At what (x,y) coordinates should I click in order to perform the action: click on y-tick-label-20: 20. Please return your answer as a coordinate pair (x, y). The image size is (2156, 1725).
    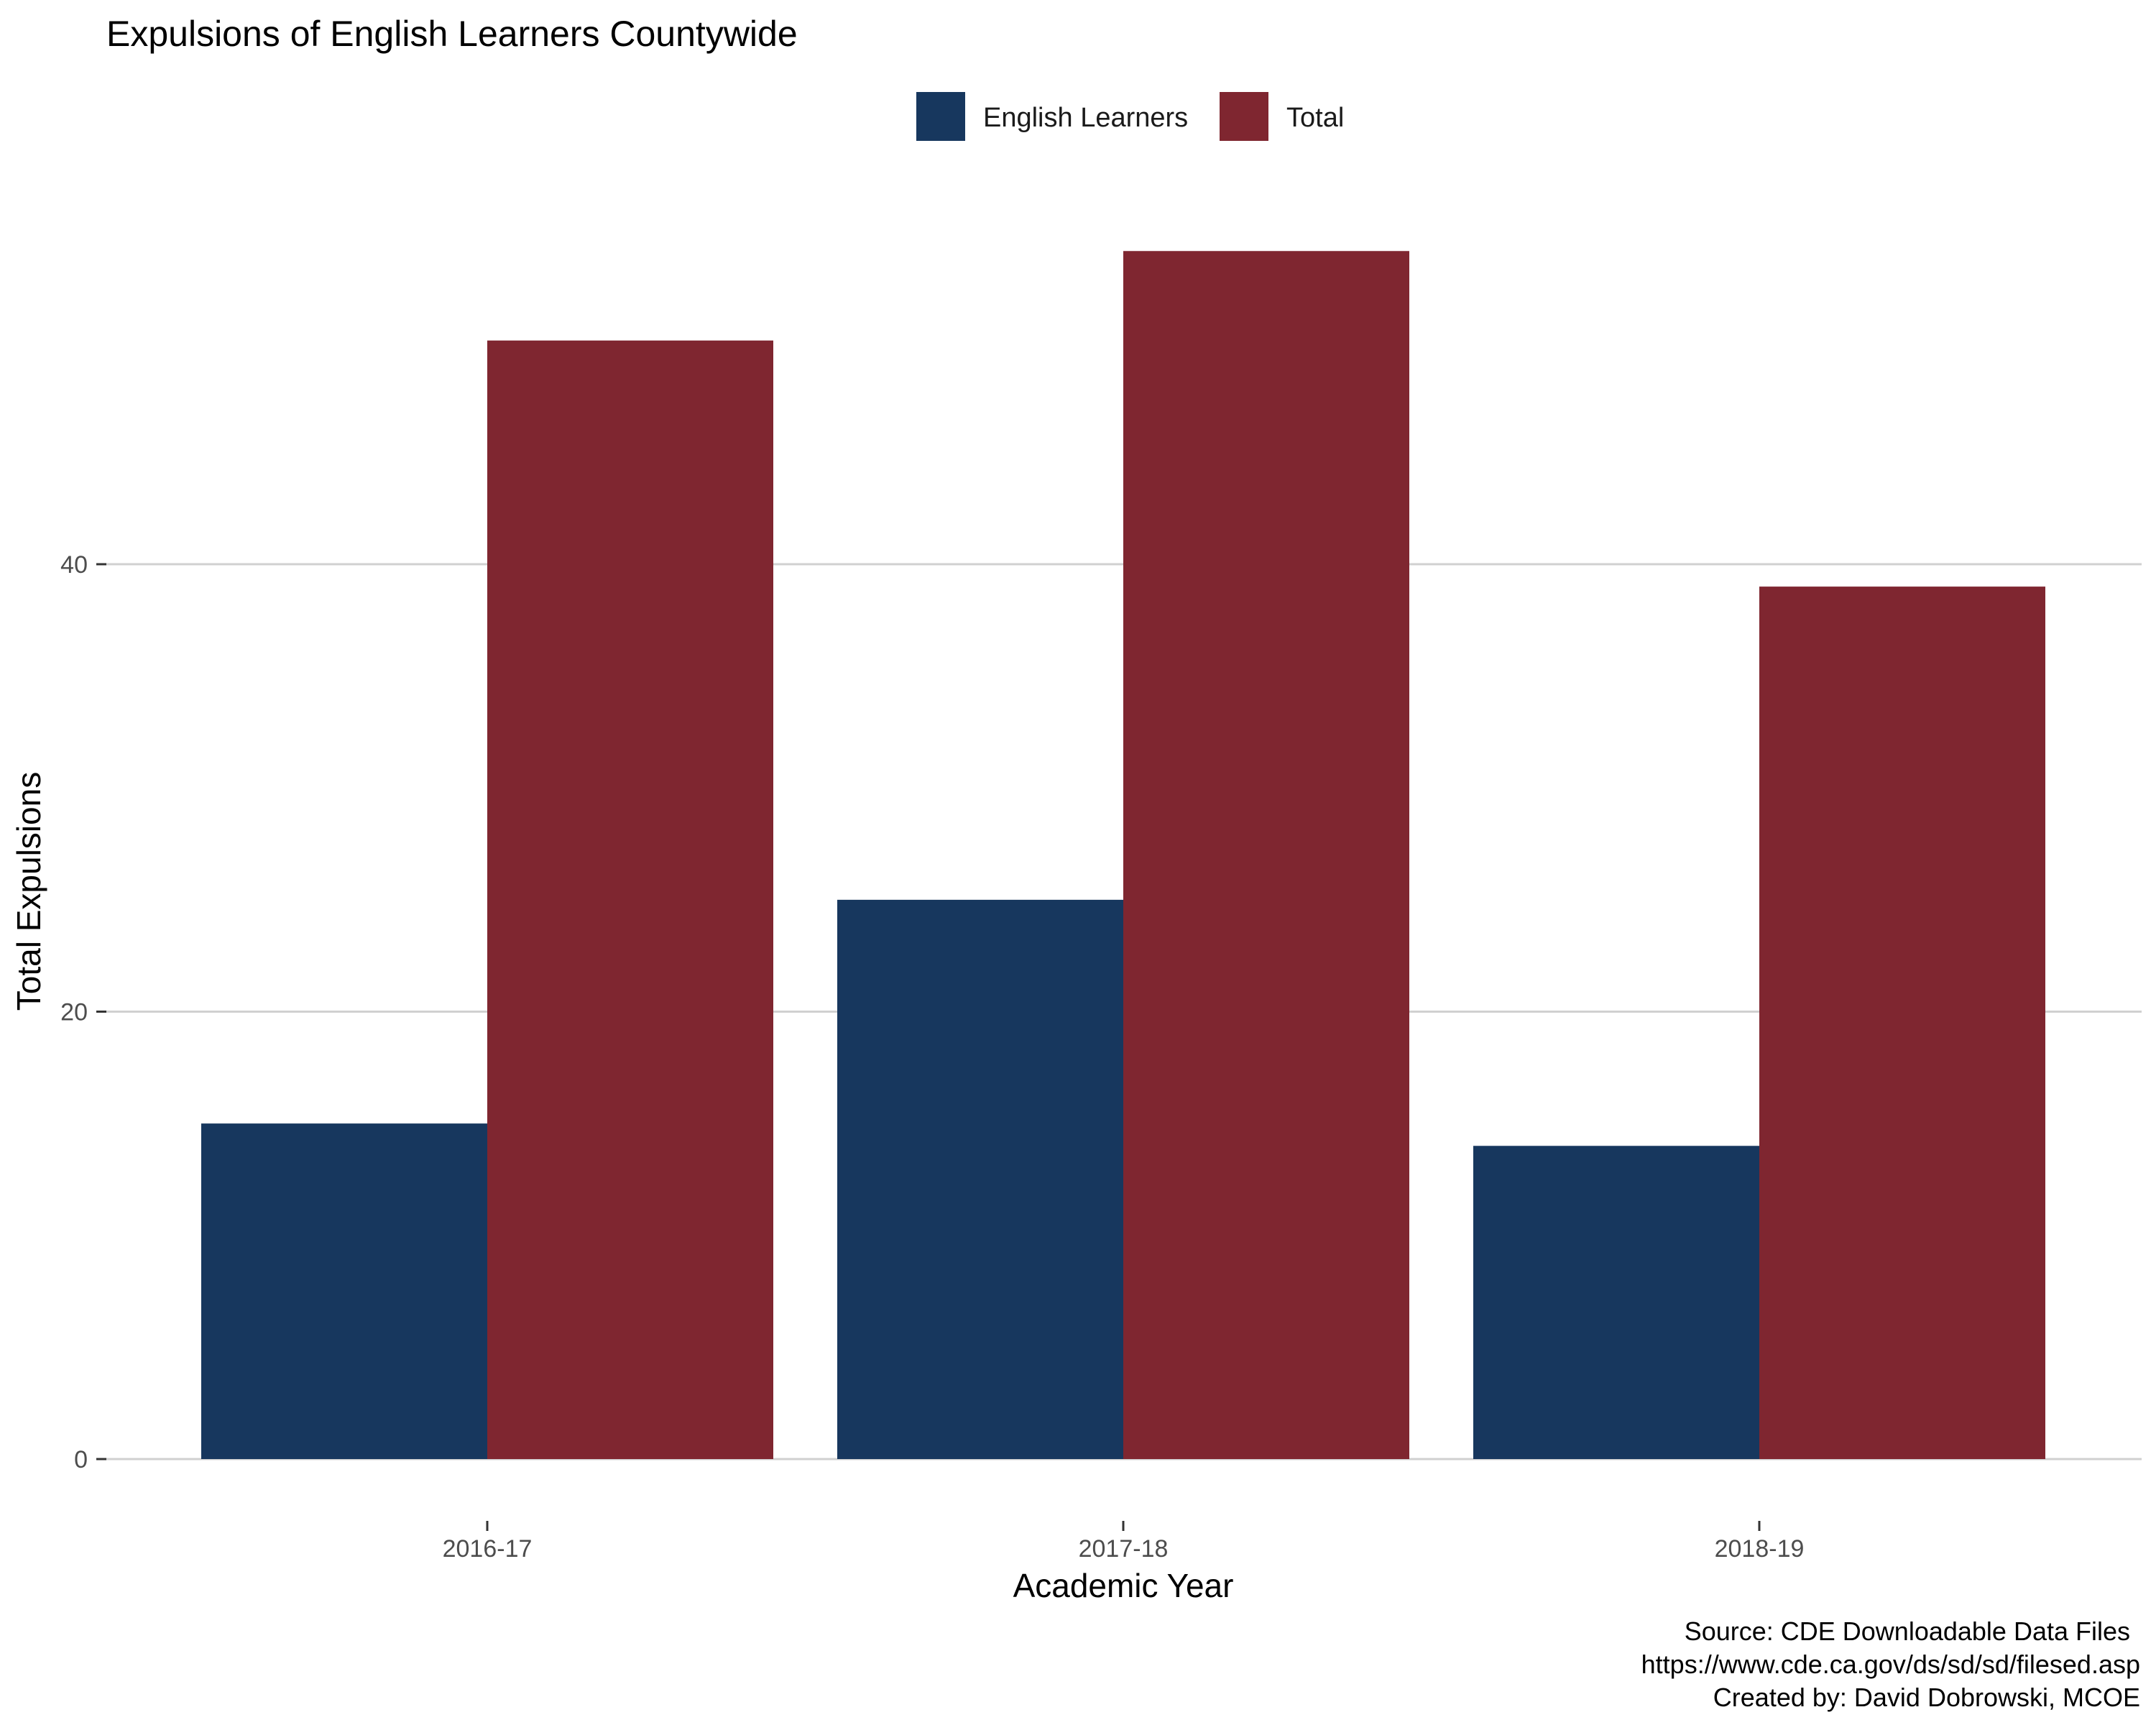
    Looking at the image, I should click on (74, 1012).